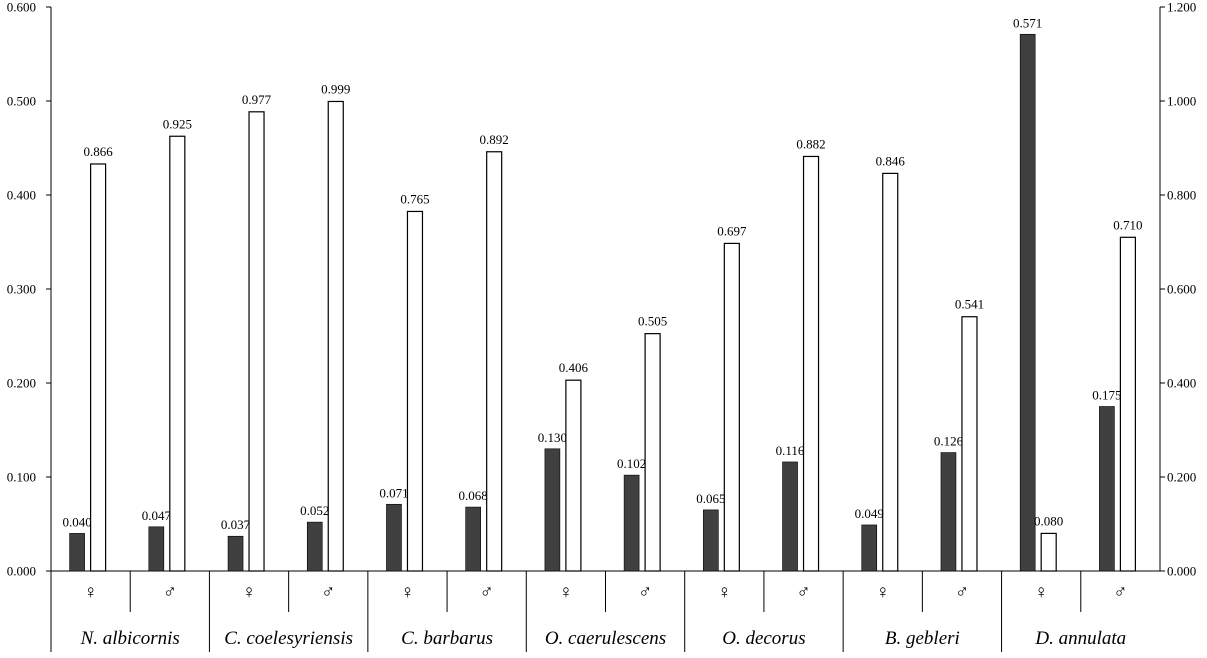  I want to click on left-tick-label: 0.100, so click(21, 477).